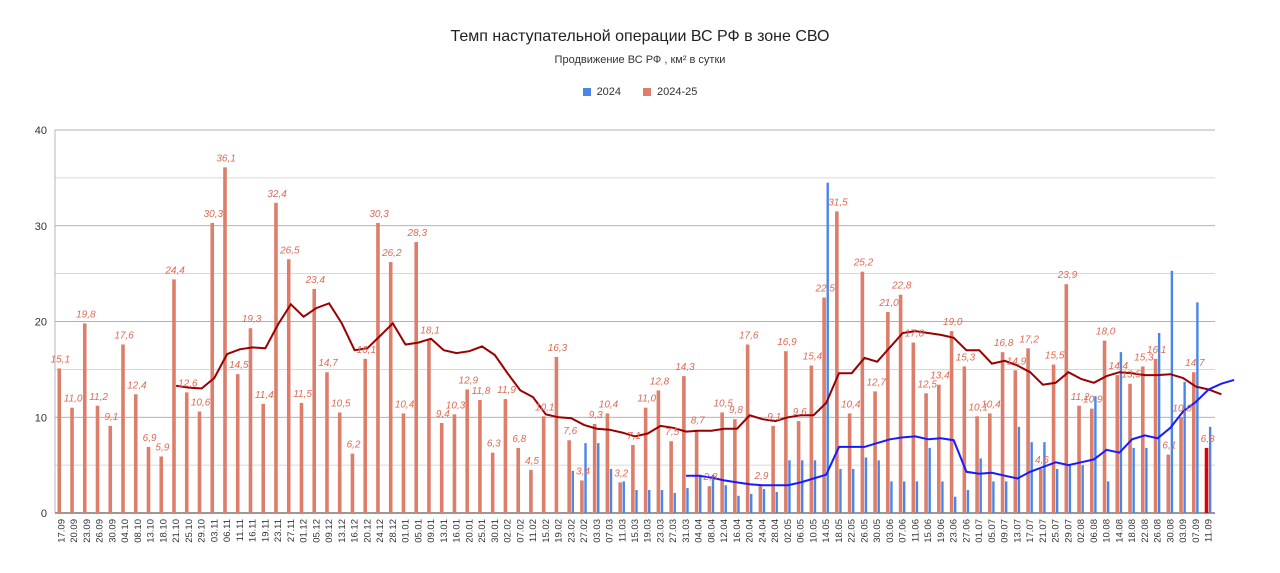  Describe the element at coordinates (660, 381) in the screenshot. I see `data-label: 12,8` at that location.